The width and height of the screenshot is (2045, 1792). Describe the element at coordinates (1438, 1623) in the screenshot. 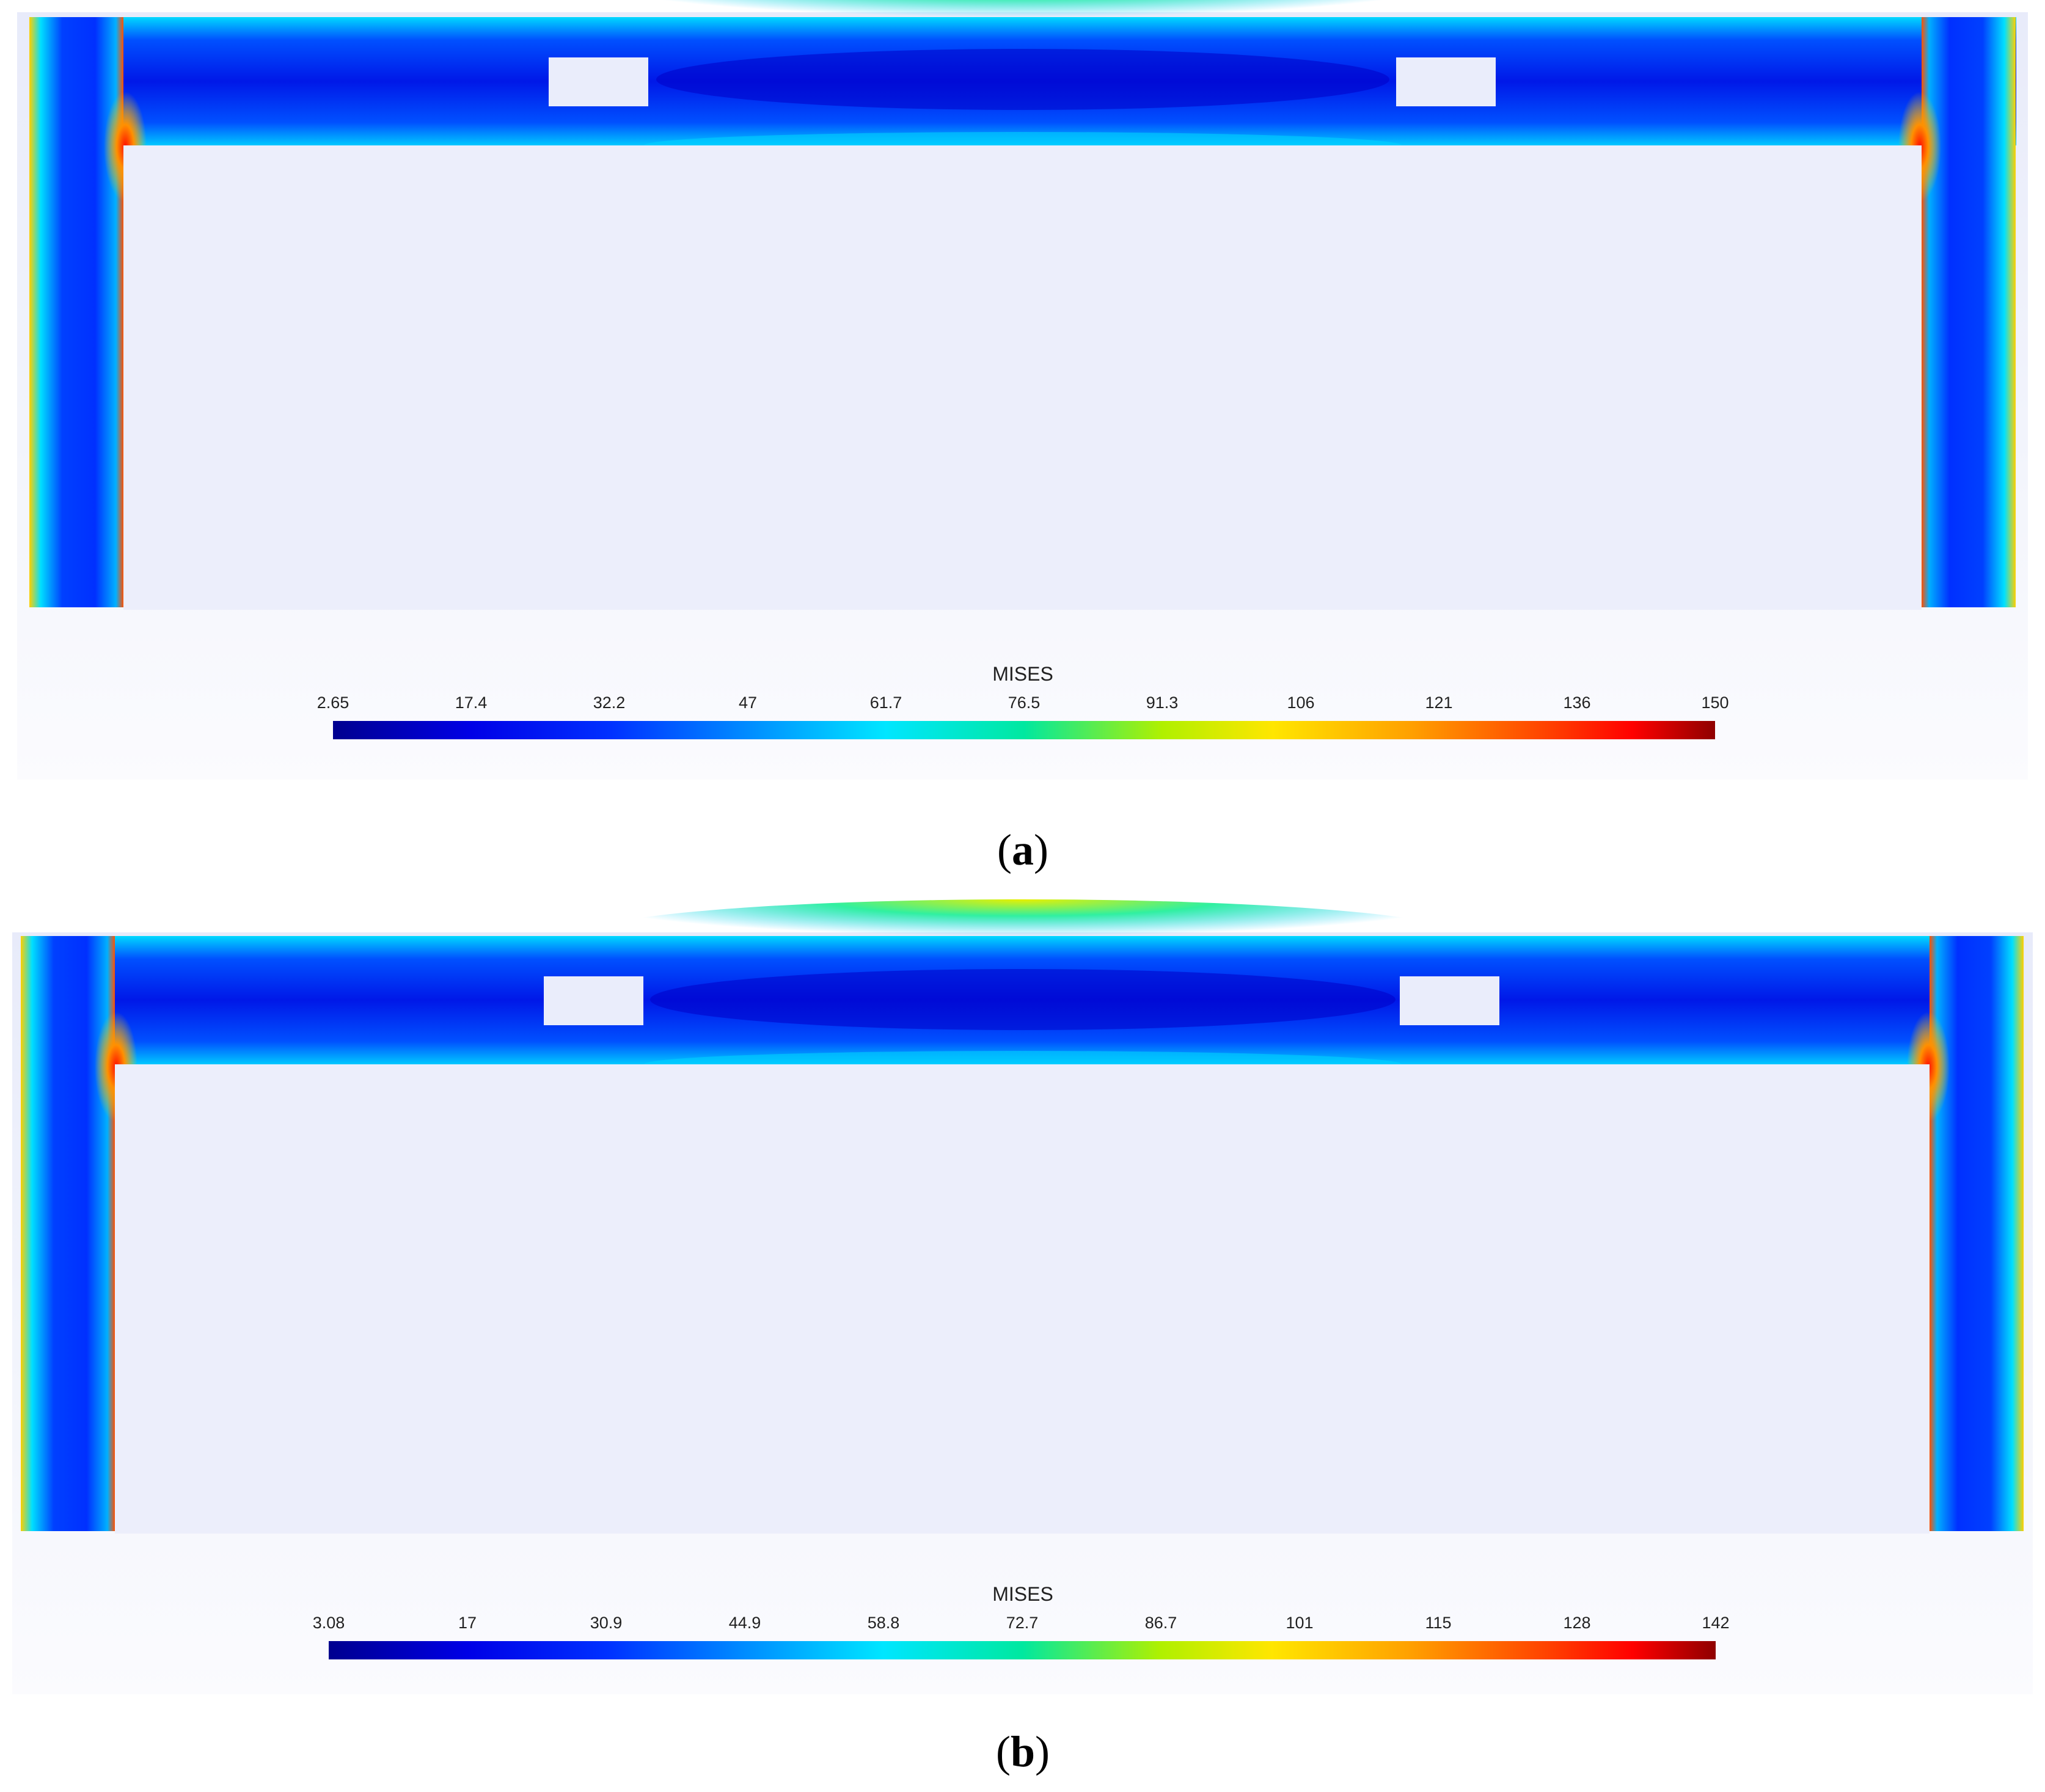

I see `colorbar-tick: 115` at that location.